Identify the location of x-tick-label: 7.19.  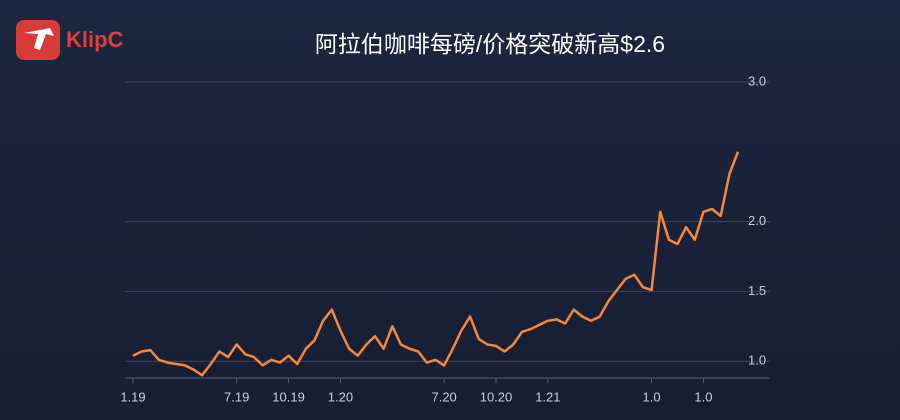
(236, 396).